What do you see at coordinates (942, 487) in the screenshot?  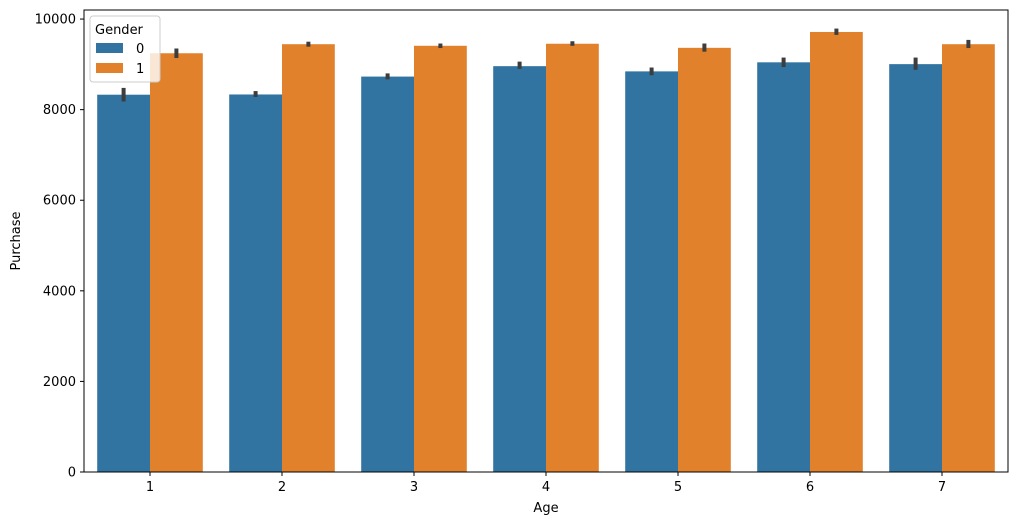 I see `x-tick-label: 7` at bounding box center [942, 487].